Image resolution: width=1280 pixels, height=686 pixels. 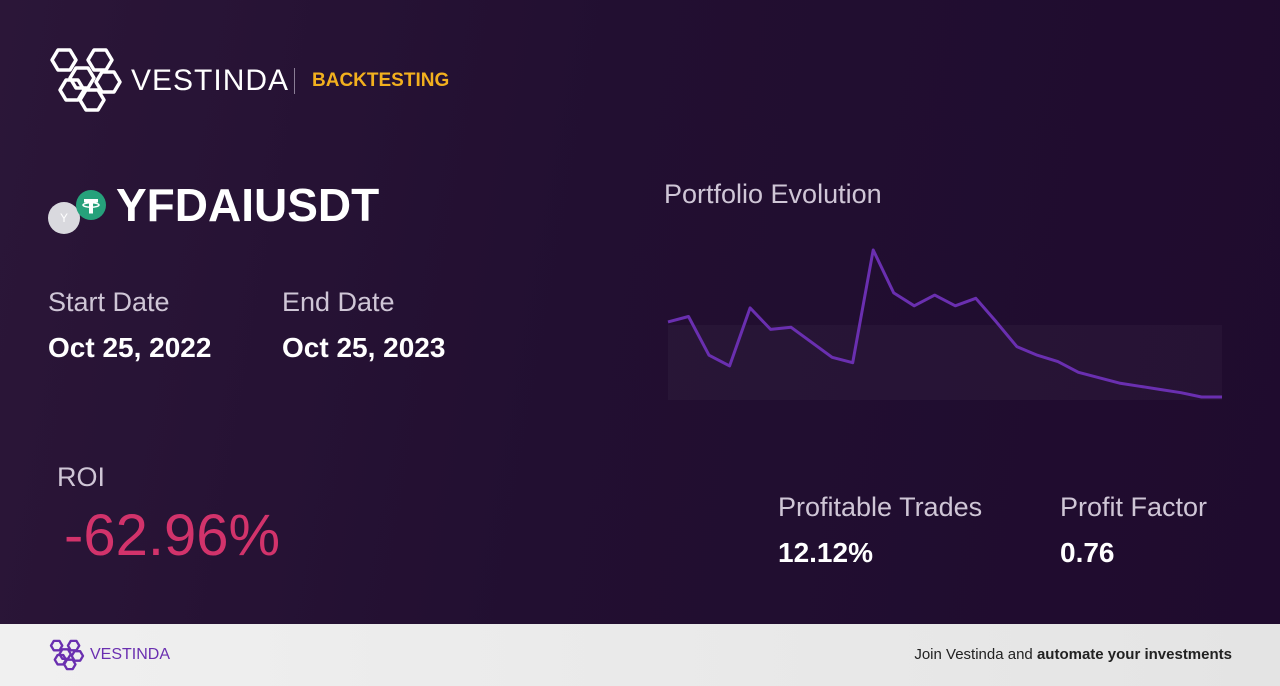 I want to click on chart-title: Portfolio Evolution, so click(x=773, y=194).